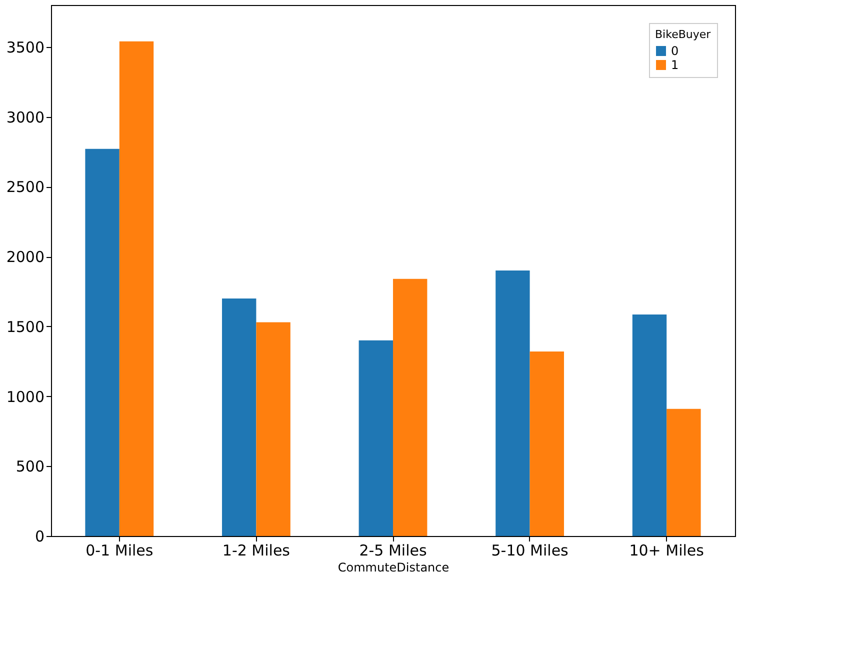 This screenshot has height=653, width=845. What do you see at coordinates (25, 397) in the screenshot?
I see `y-tick-label: 1000` at bounding box center [25, 397].